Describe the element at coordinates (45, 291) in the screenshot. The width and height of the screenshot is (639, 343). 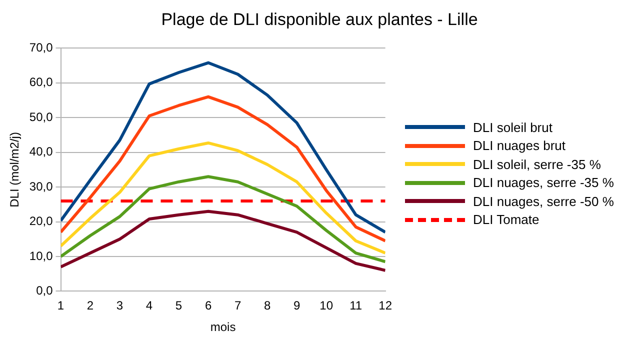
I see `y-tick-label: 0,0` at that location.